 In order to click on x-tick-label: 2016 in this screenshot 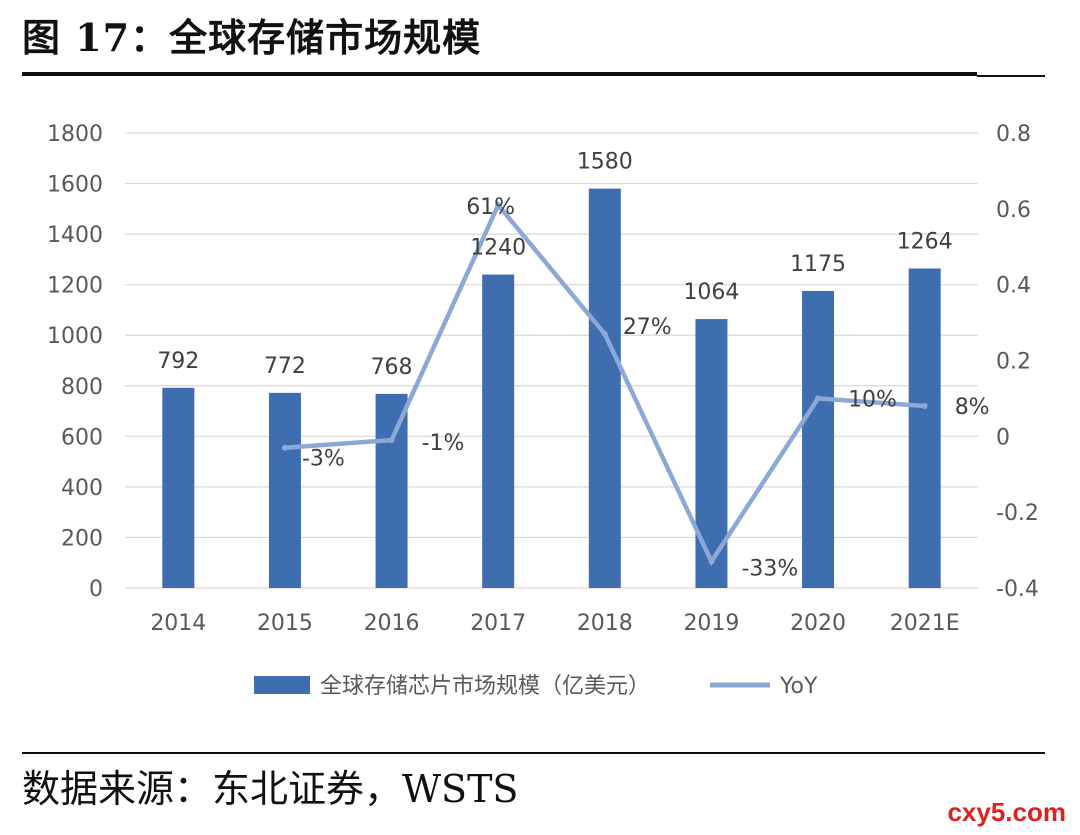, I will do `click(392, 623)`.